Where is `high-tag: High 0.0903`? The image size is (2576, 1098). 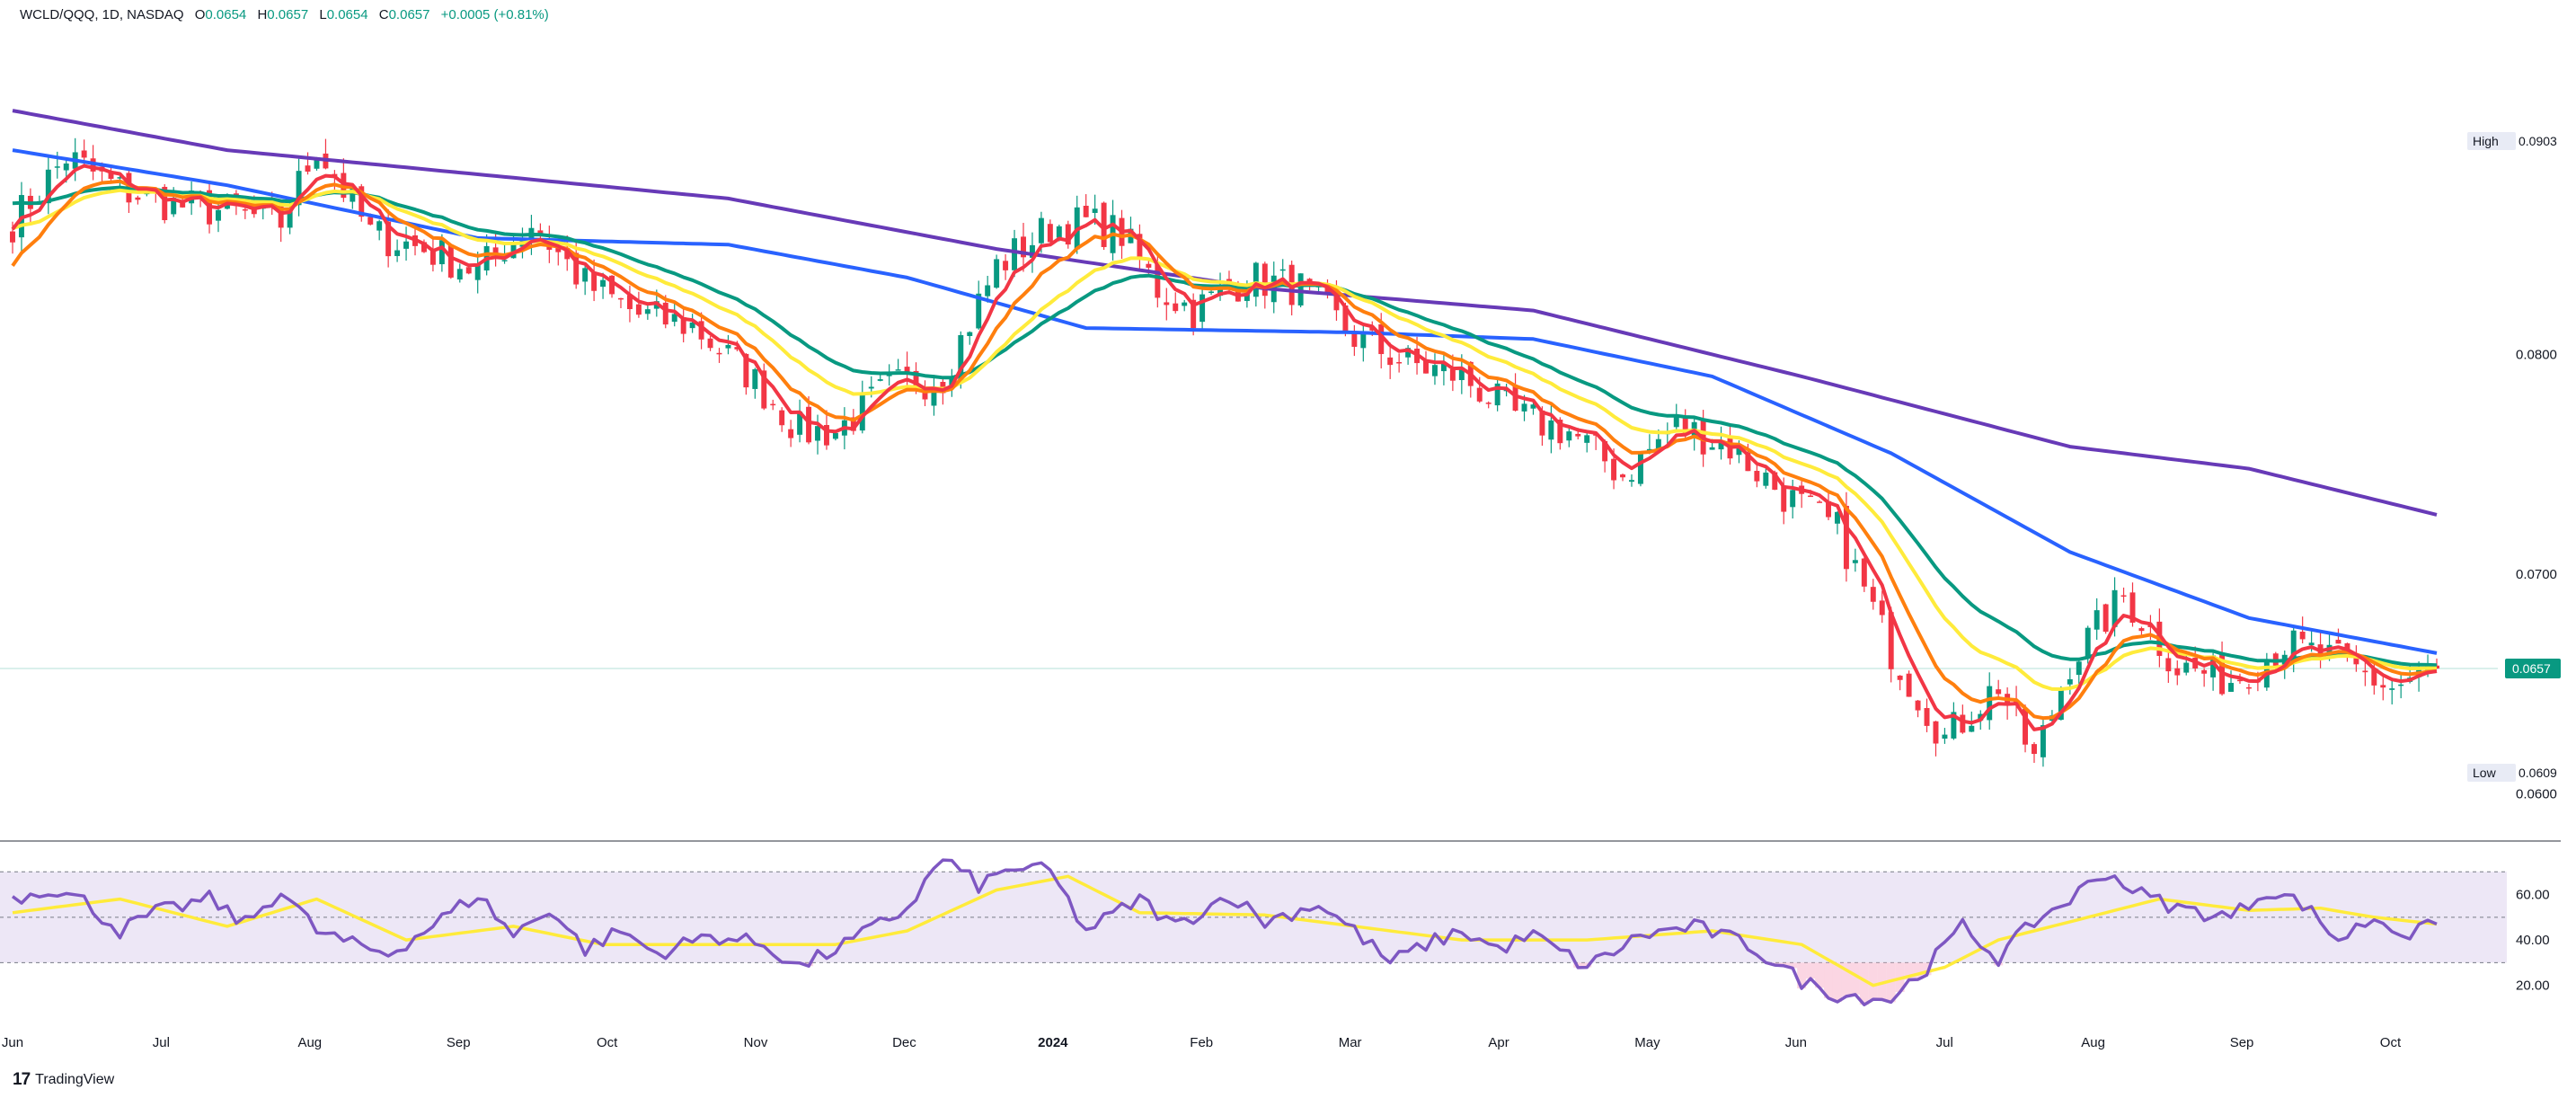
high-tag: High 0.0903 is located at coordinates (2512, 141).